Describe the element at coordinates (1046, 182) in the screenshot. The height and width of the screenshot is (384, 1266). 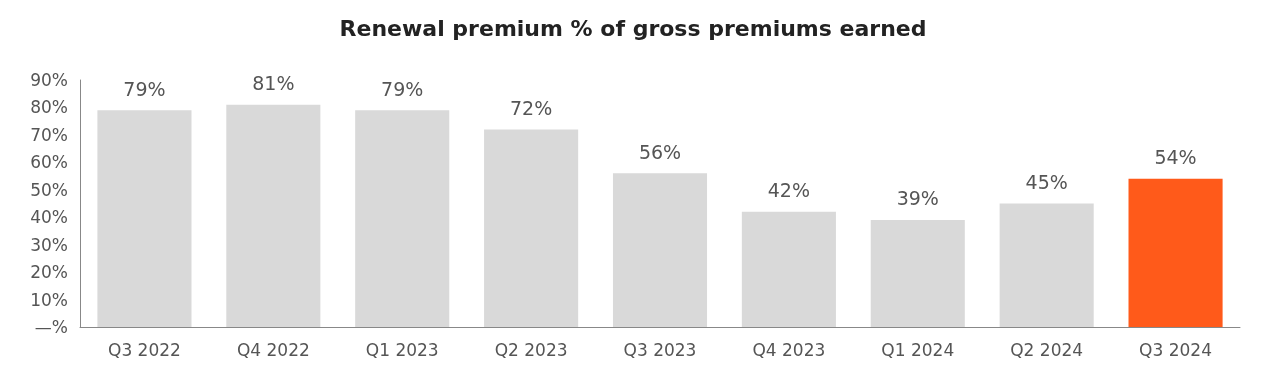
I see `data-label: 45%` at that location.